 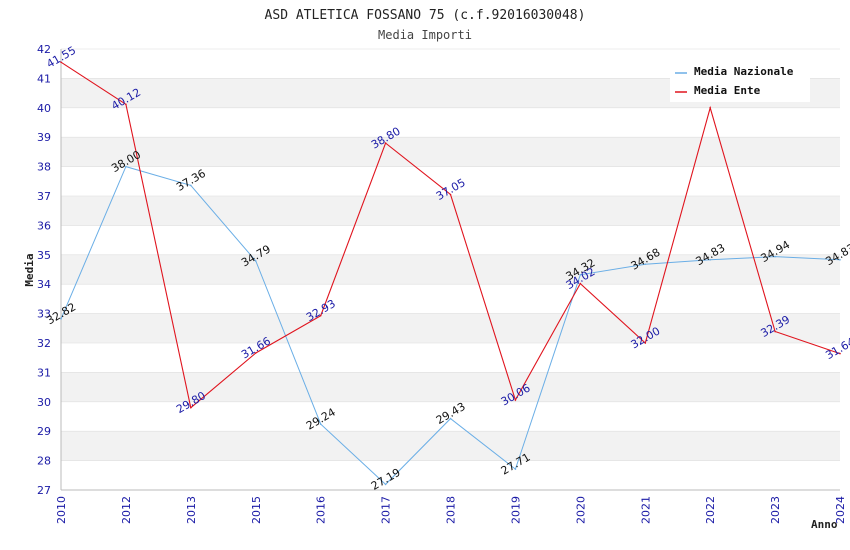 I want to click on x-tick-label: 2015, so click(x=256, y=510).